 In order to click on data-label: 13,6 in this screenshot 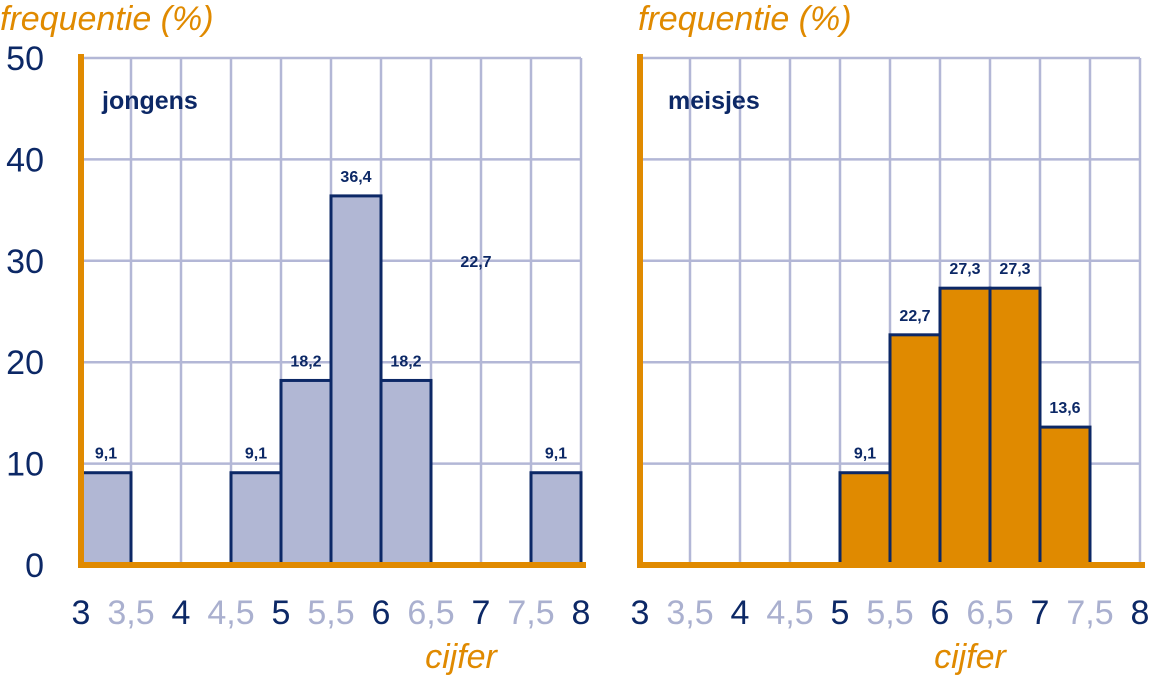, I will do `click(1064, 408)`.